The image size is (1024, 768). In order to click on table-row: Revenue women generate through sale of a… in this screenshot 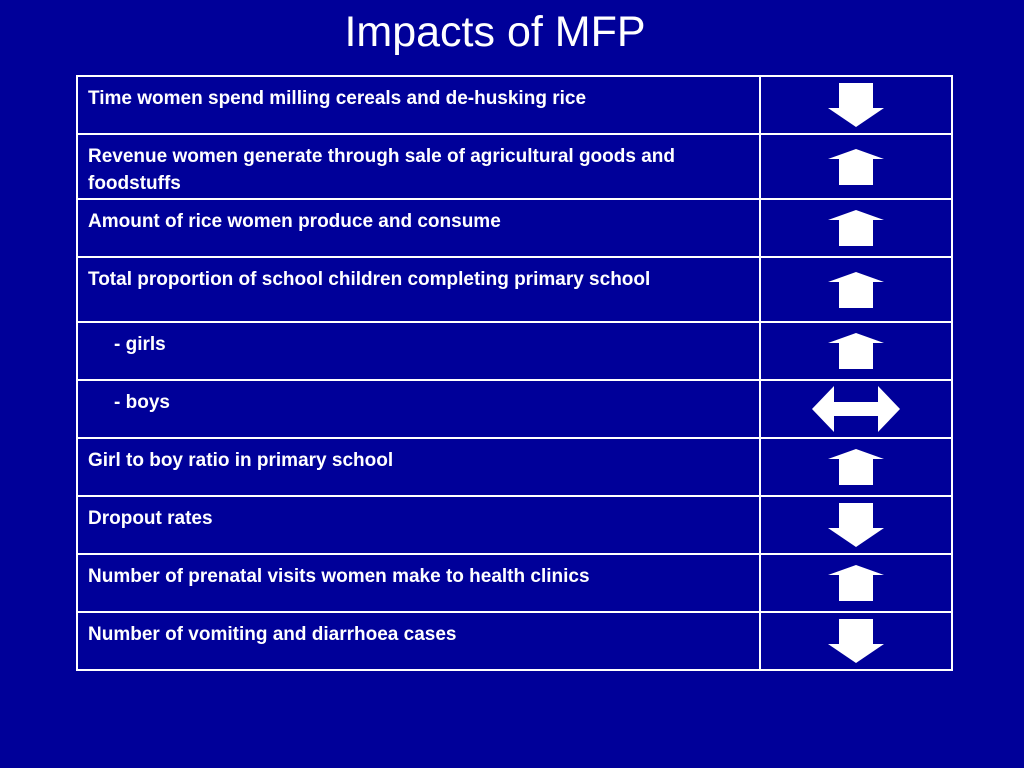, I will do `click(514, 166)`.